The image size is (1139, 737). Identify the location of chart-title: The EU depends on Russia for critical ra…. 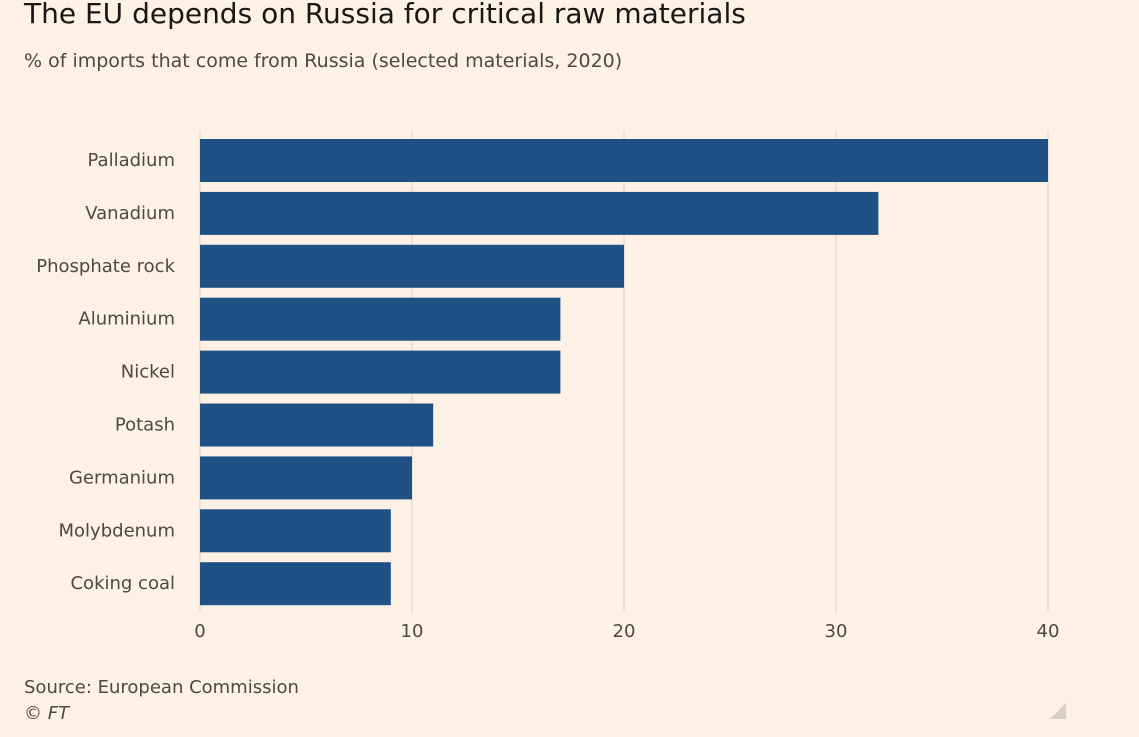
(385, 15).